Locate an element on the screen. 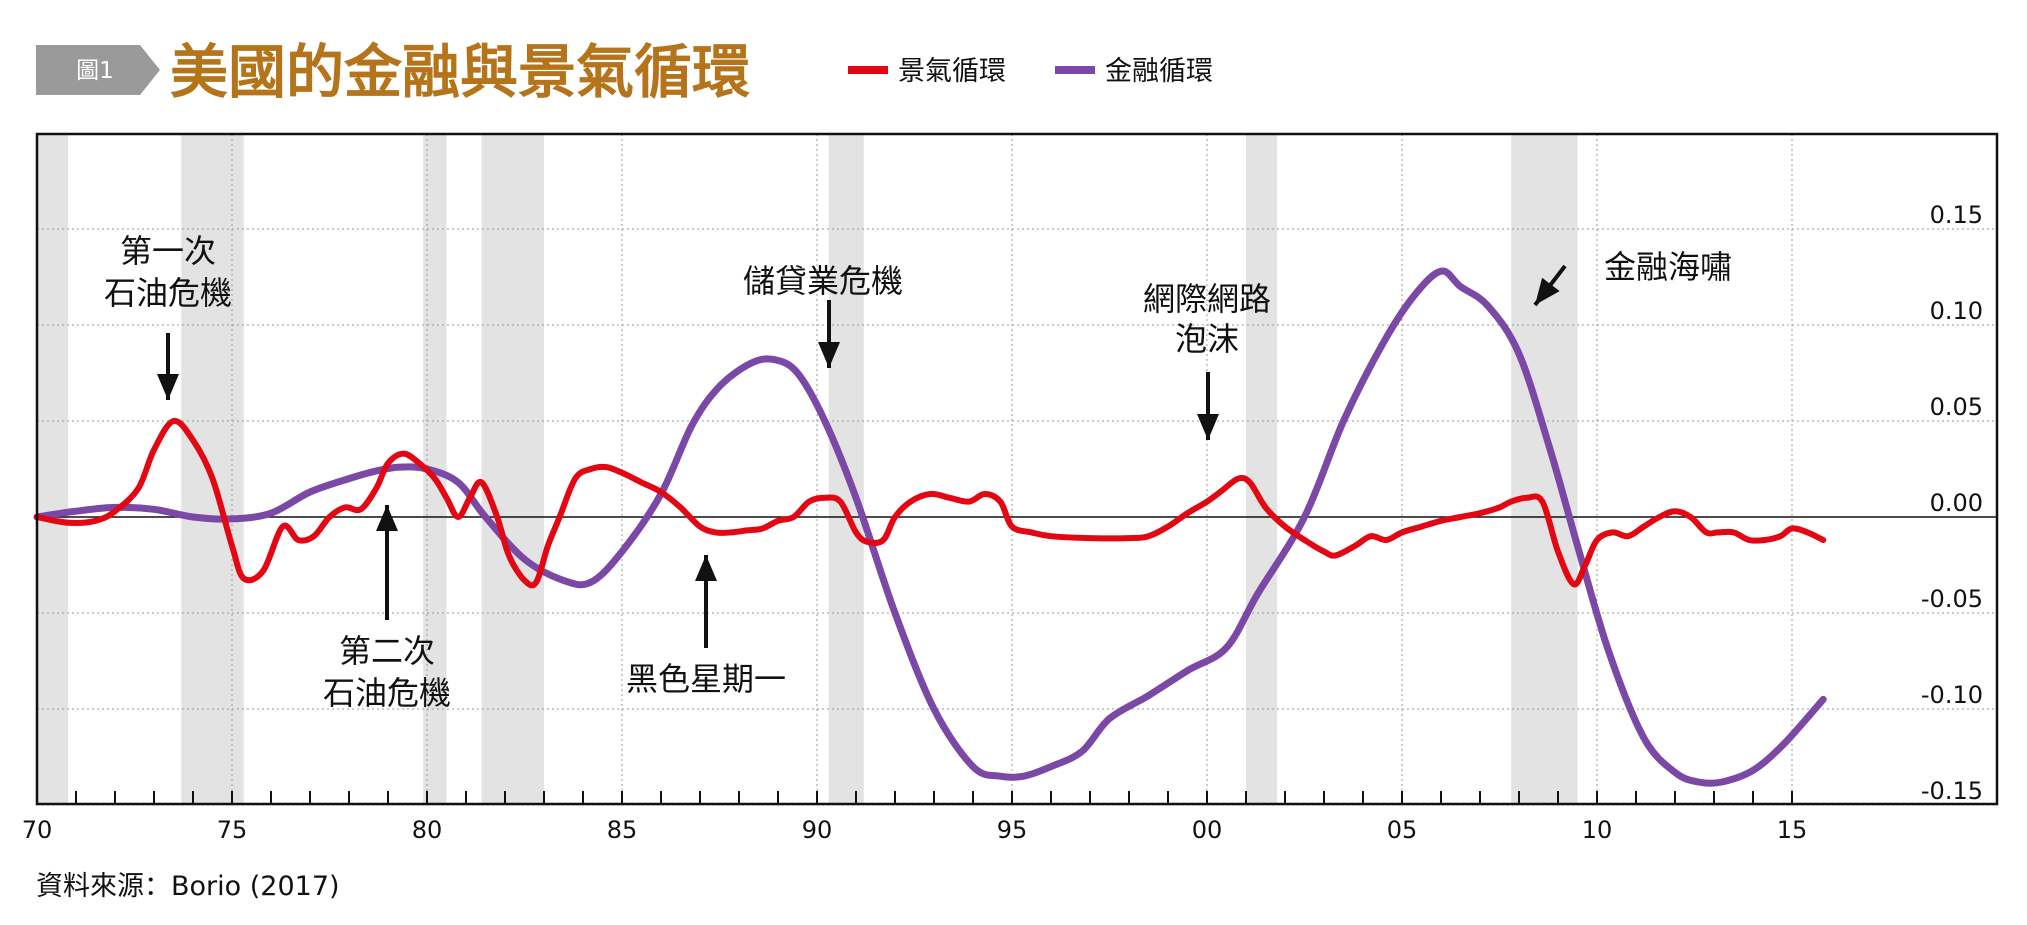 This screenshot has width=2027, height=925. y-tick-label-4: -0.05 is located at coordinates (1952, 599).